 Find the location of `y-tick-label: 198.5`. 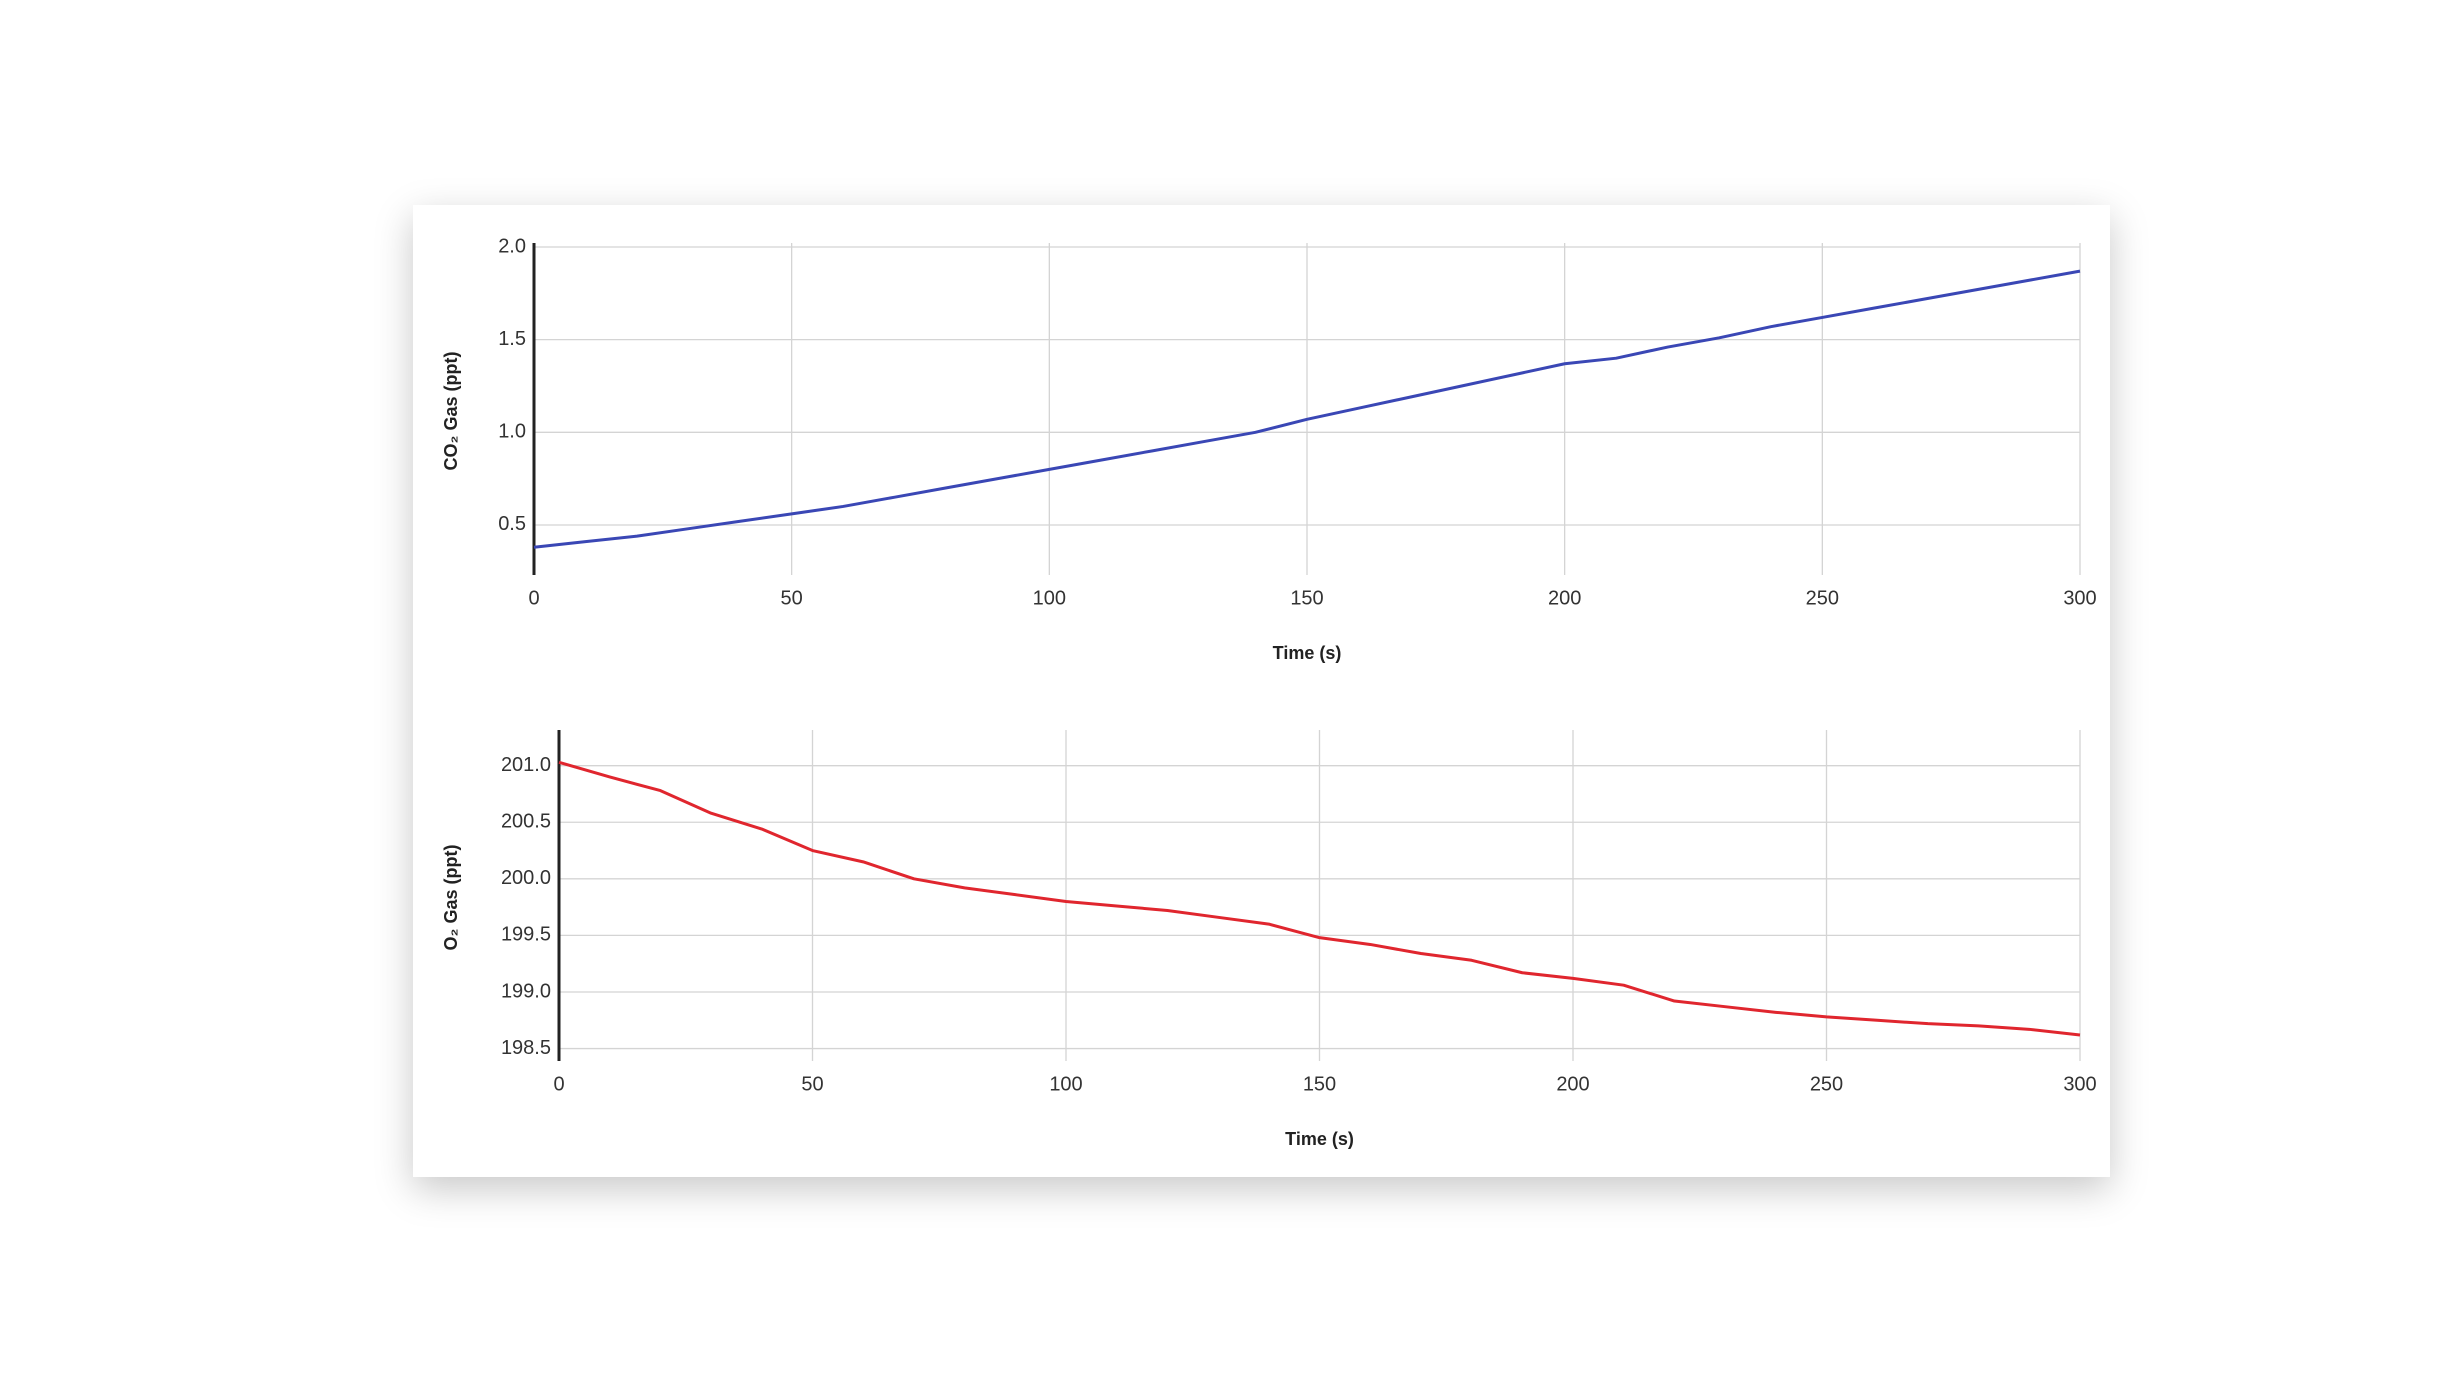

y-tick-label: 198.5 is located at coordinates (526, 1048).